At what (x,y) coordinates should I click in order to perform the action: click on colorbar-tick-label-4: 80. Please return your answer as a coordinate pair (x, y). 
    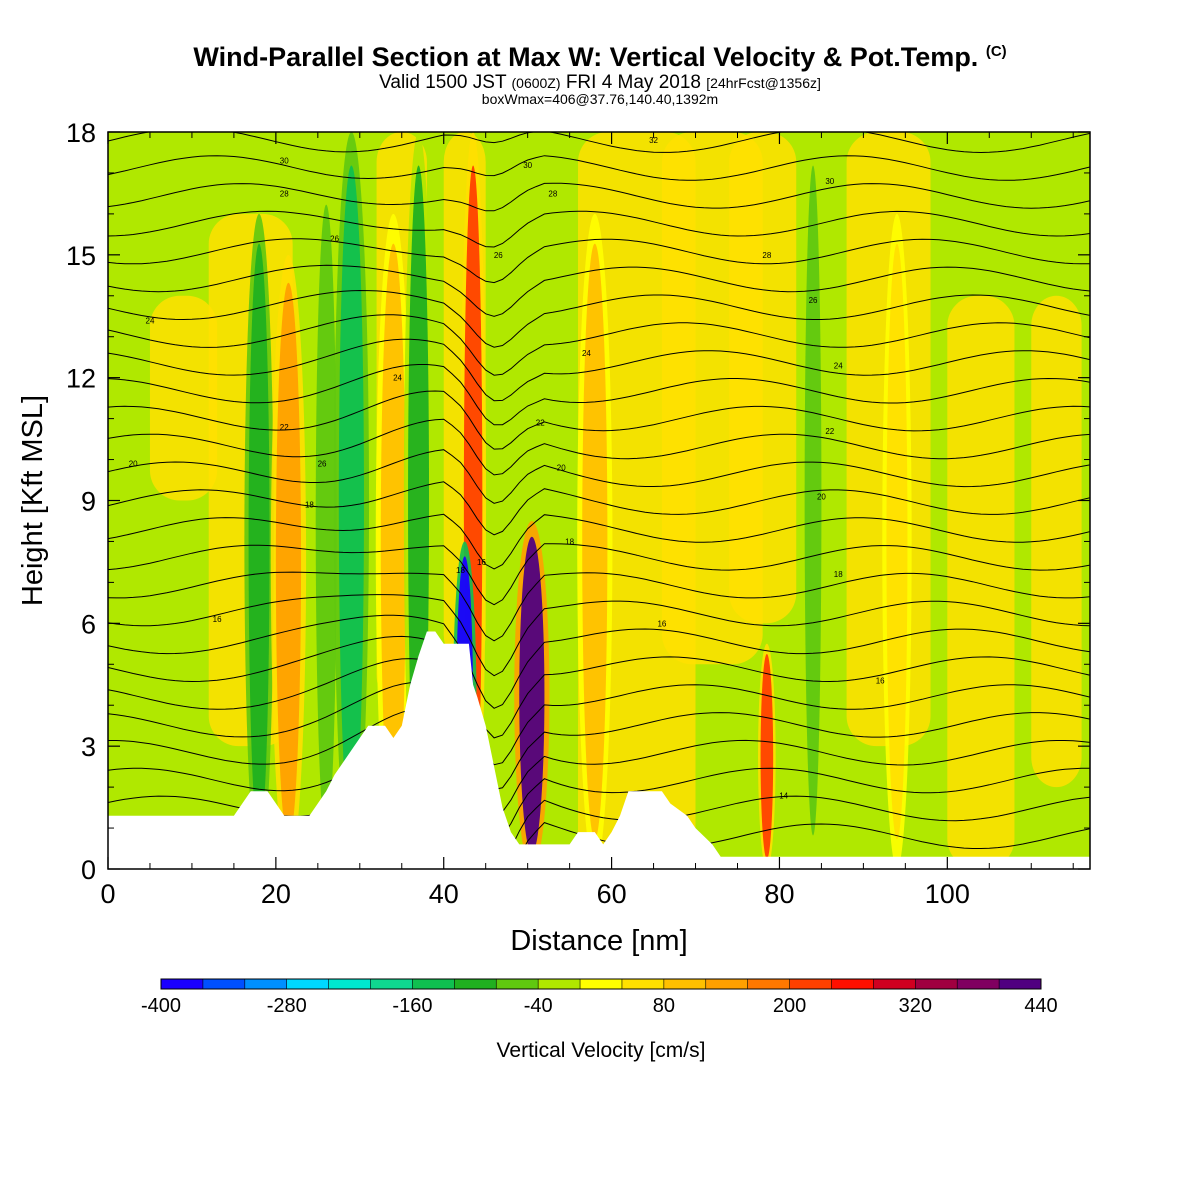
    Looking at the image, I should click on (664, 1006).